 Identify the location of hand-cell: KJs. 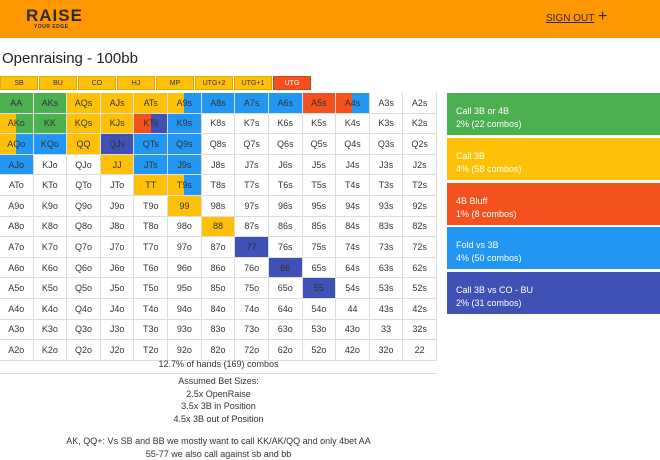
(117, 124).